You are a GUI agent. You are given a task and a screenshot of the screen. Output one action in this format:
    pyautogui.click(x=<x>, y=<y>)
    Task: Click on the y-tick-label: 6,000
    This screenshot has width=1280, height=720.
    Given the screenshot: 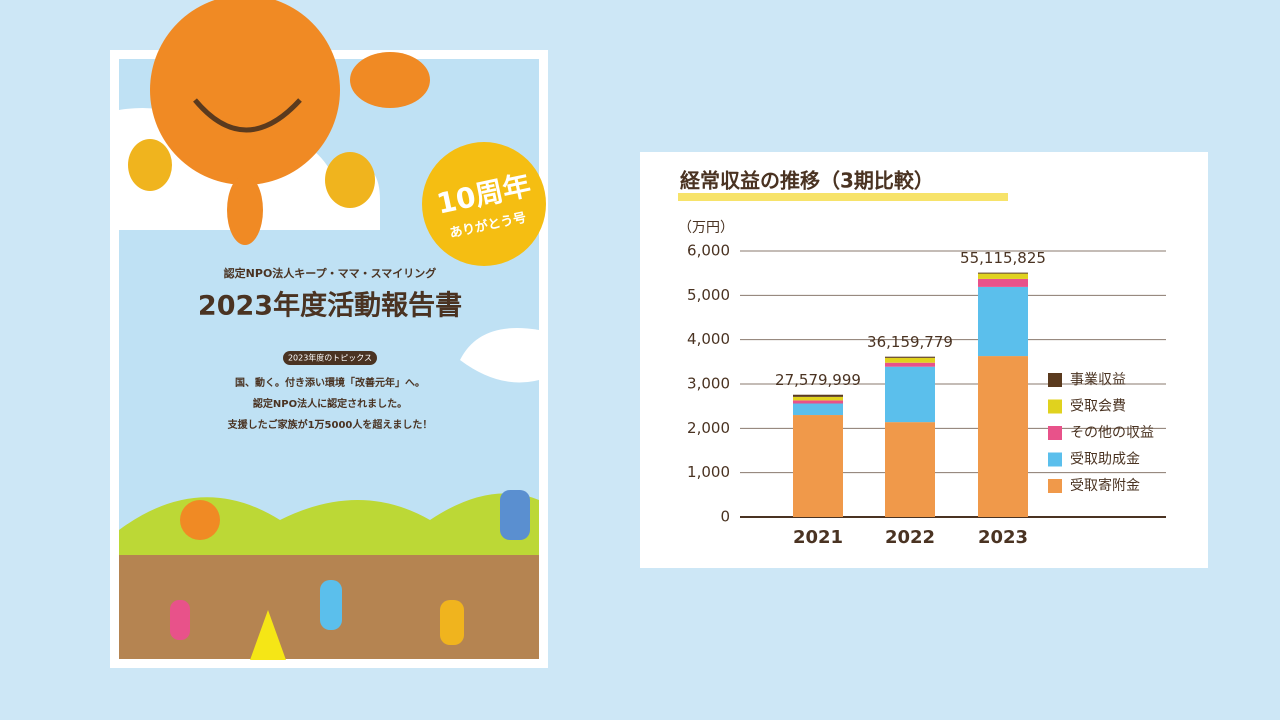 What is the action you would take?
    pyautogui.click(x=708, y=251)
    